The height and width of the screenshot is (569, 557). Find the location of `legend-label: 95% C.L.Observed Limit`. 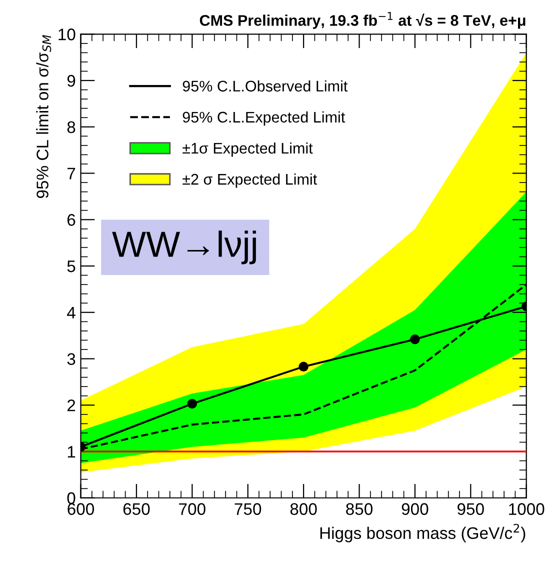

legend-label: 95% C.L.Observed Limit is located at coordinates (265, 86).